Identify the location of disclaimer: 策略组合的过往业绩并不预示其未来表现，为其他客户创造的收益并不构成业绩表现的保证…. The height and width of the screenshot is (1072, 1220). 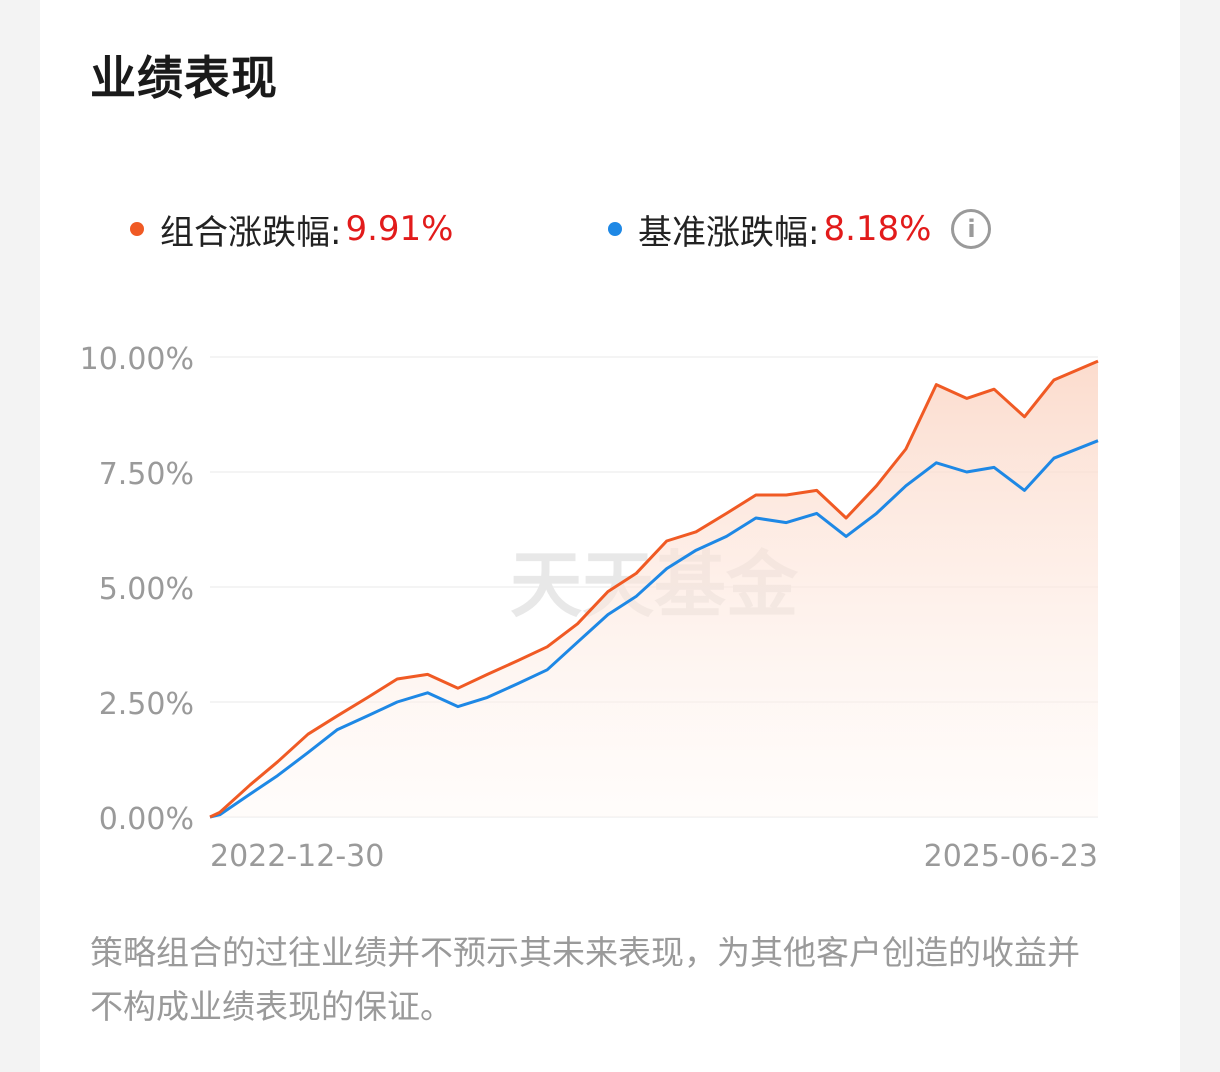
(585, 979).